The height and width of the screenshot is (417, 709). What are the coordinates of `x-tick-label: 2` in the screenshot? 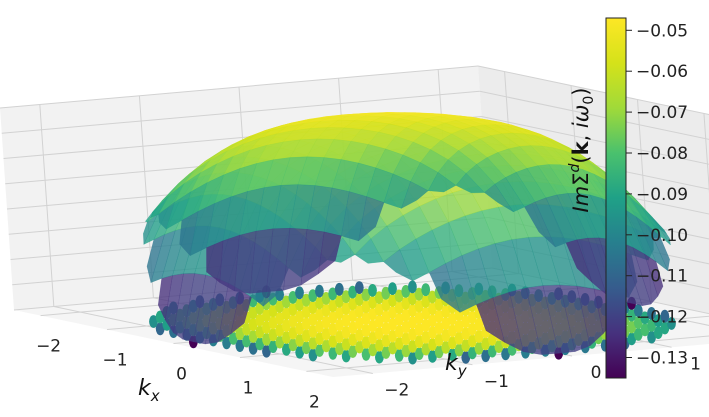 It's located at (314, 402).